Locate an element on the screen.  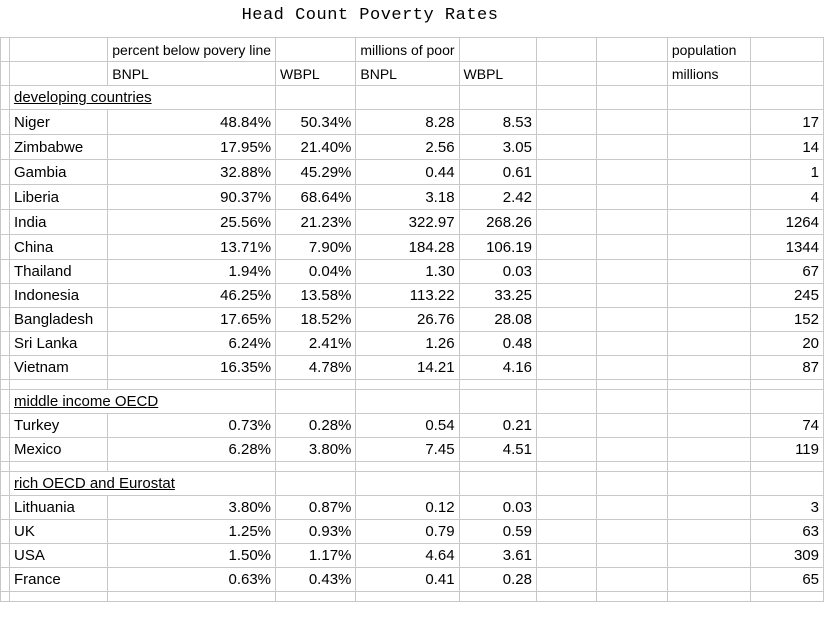
population-cell: 3 is located at coordinates (787, 507).